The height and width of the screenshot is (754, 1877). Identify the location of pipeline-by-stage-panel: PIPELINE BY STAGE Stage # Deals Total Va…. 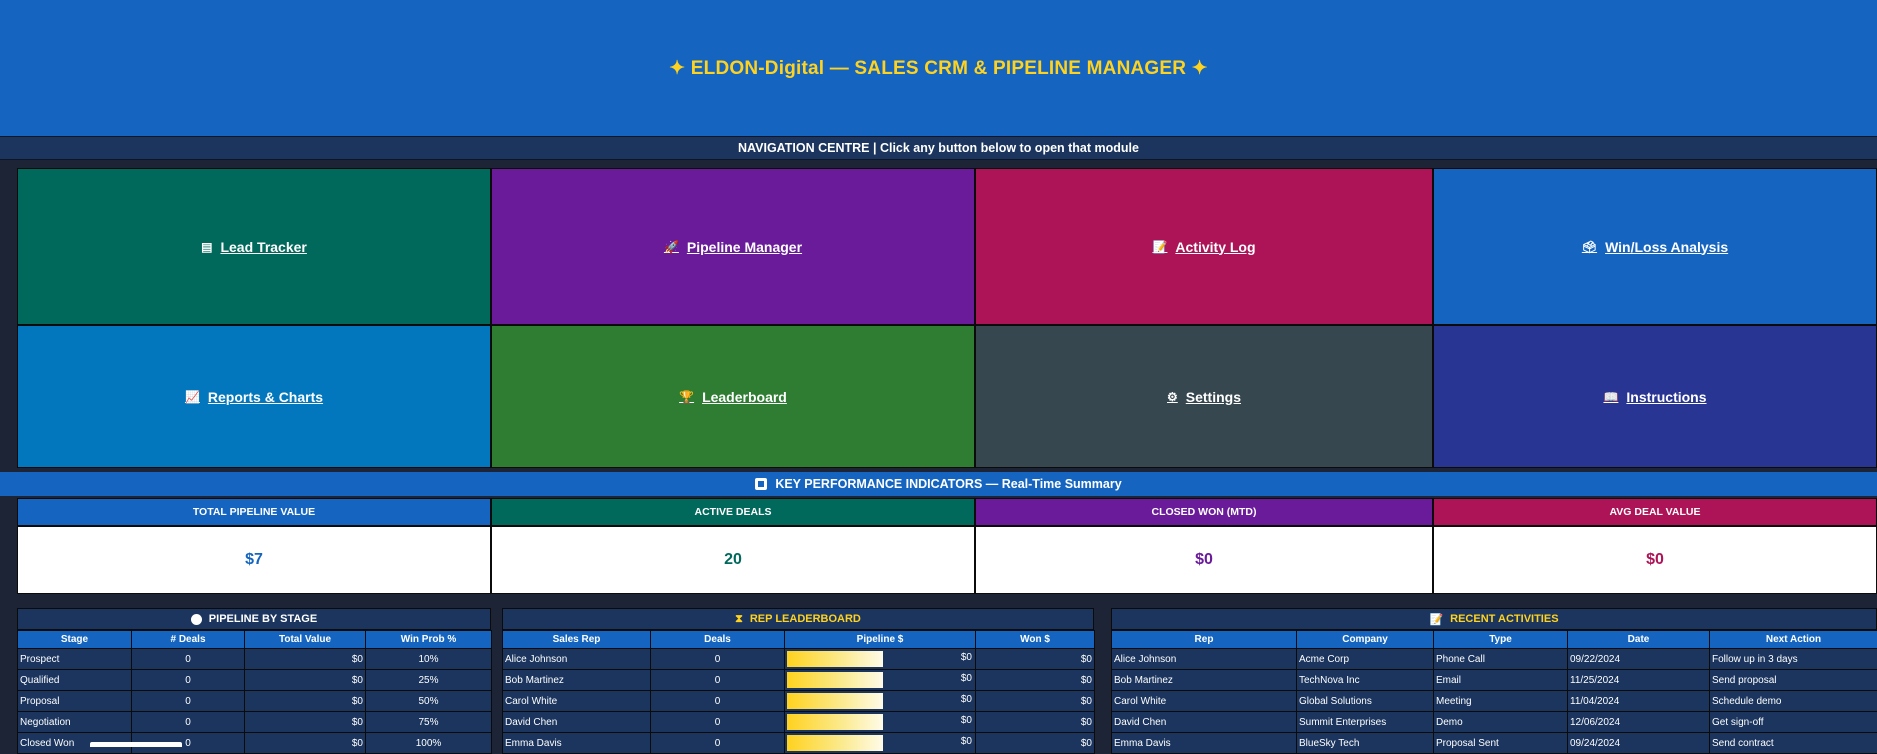
(254, 677).